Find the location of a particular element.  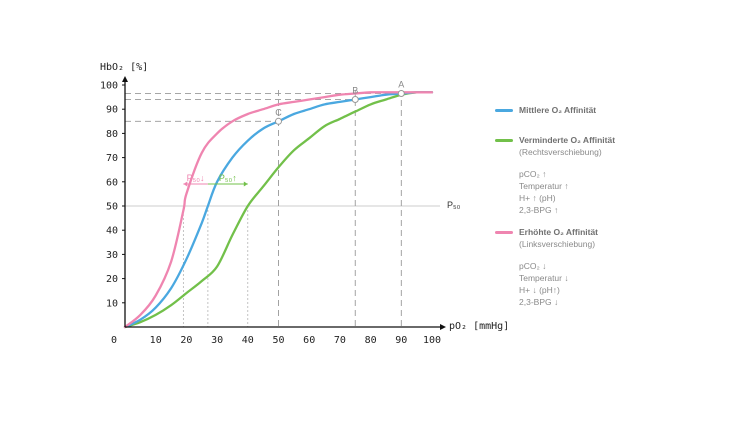

x-axis-label: pO₂ [mmHg] is located at coordinates (479, 326).